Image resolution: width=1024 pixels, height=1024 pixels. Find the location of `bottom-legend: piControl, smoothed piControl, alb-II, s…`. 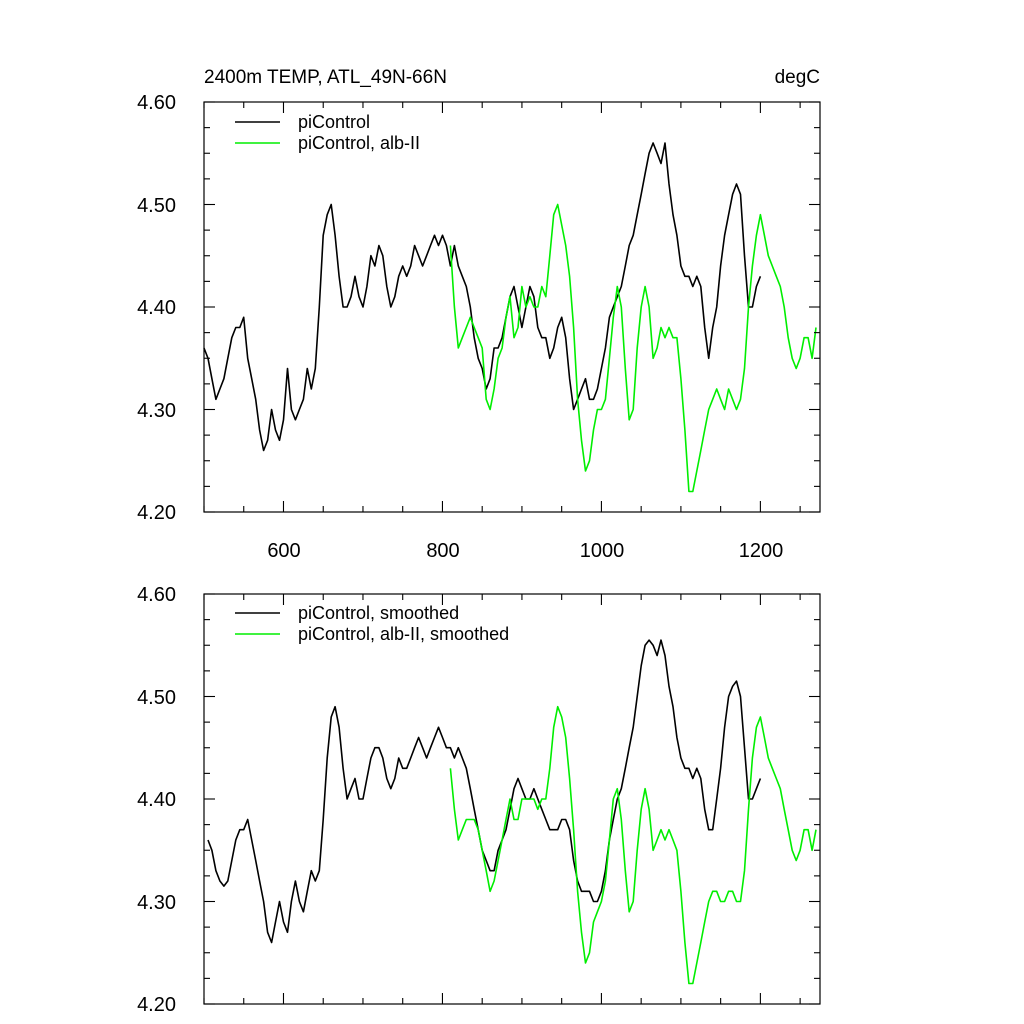

bottom-legend: piControl, smoothed piControl, alb-II, s… is located at coordinates (372, 623).